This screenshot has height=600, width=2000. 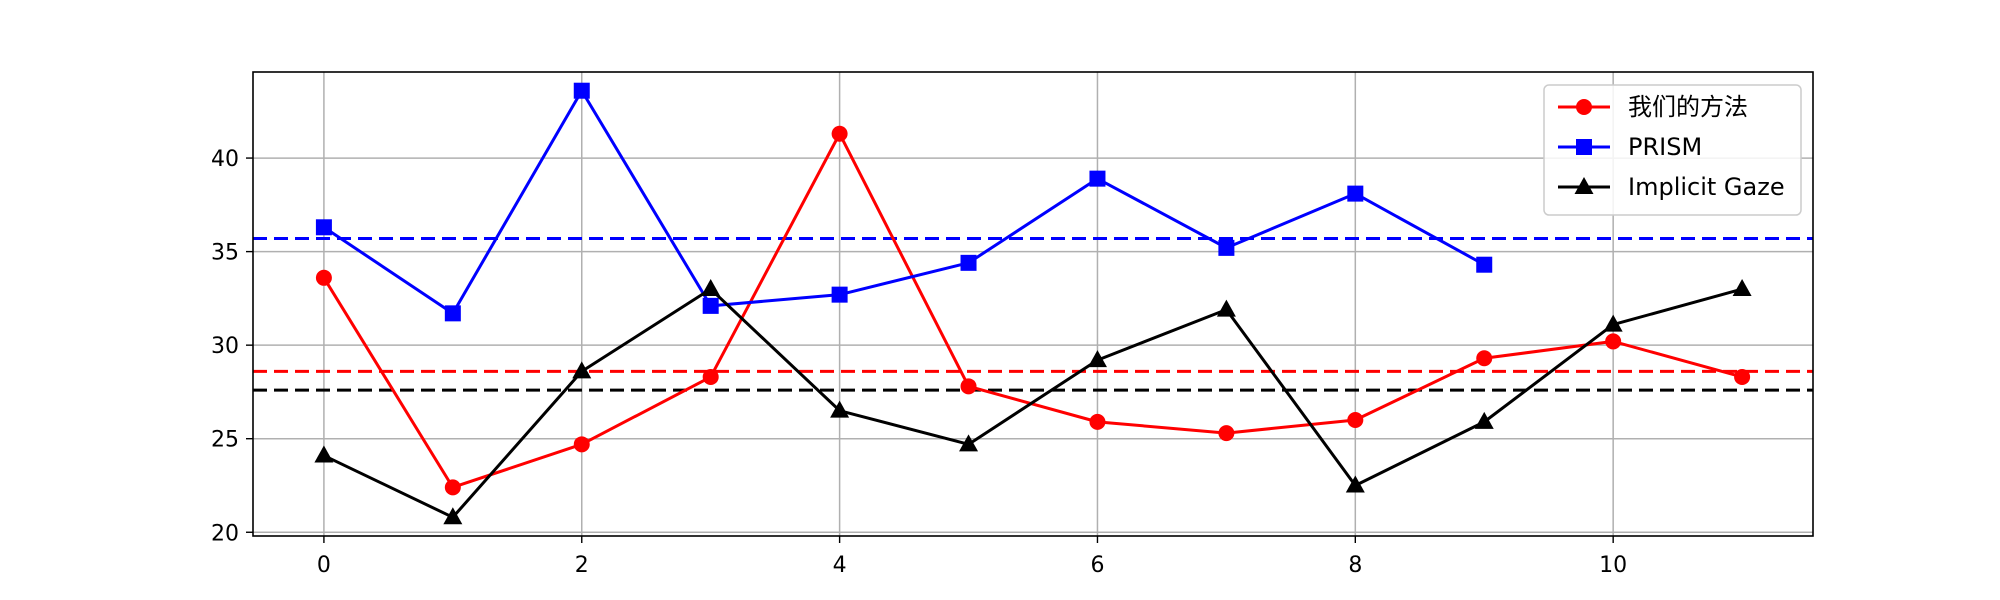 I want to click on y-tick-label: 20, so click(x=225, y=533).